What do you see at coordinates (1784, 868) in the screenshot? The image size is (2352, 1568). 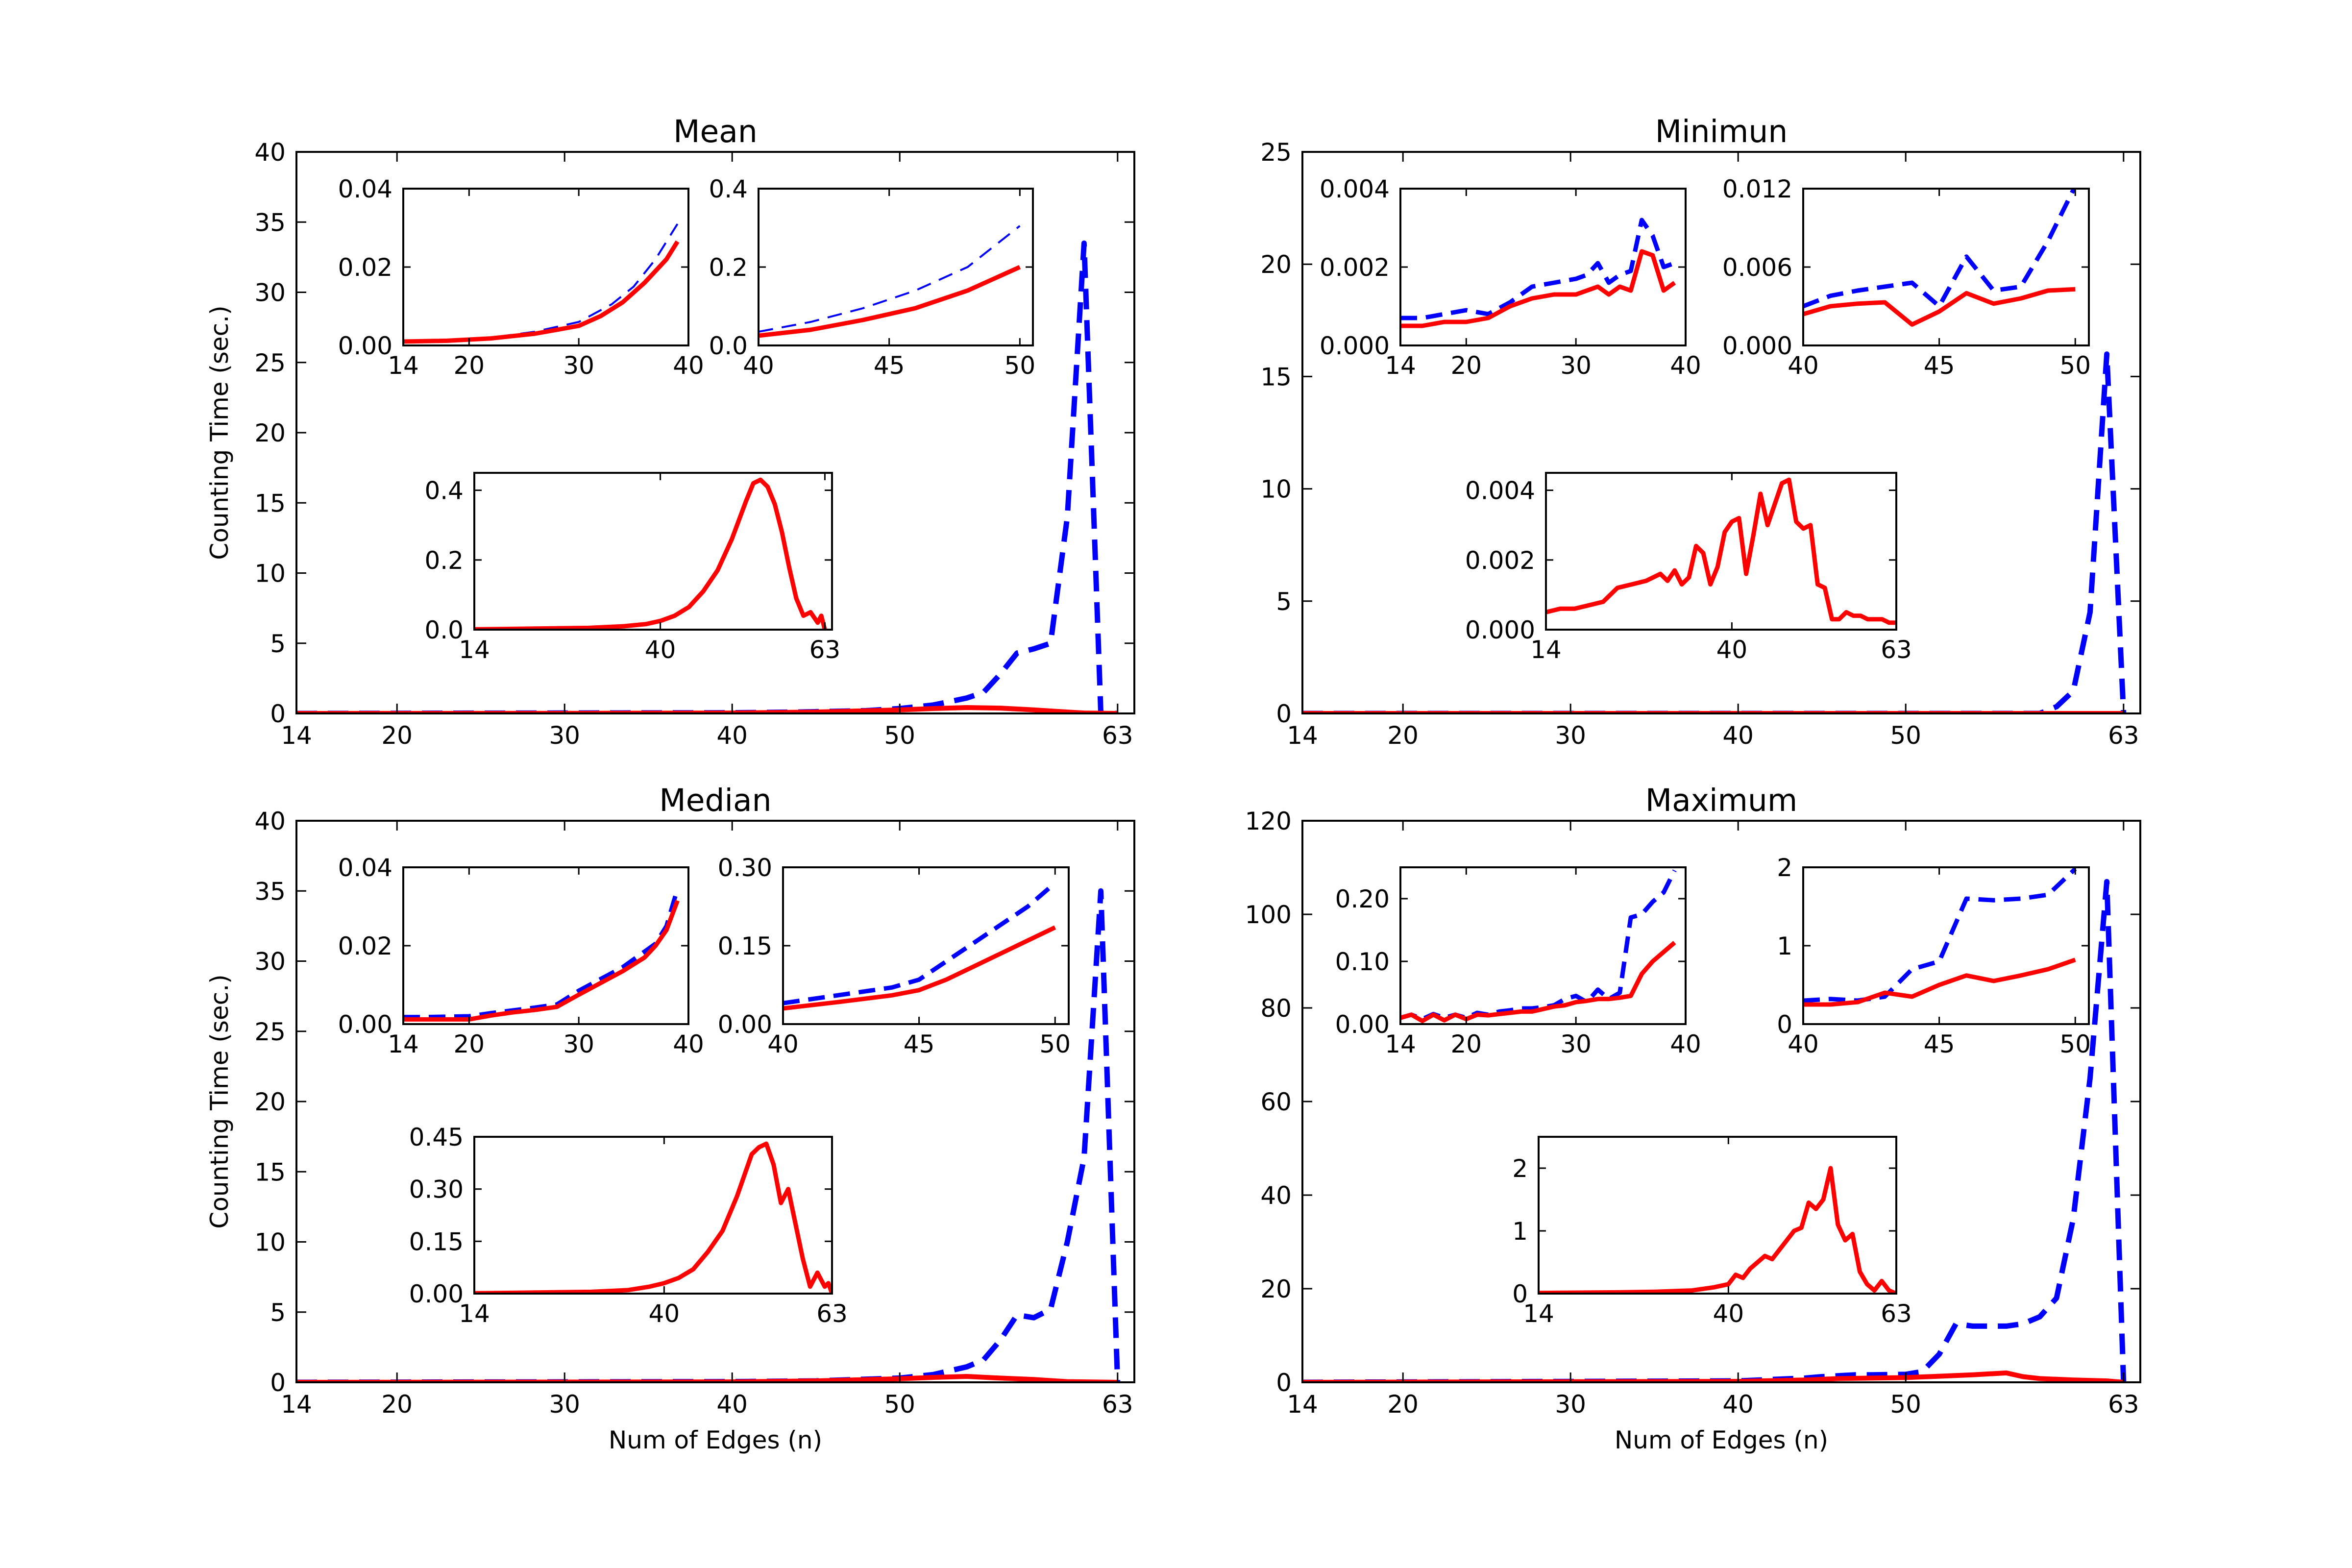 I see `y-tick-label: 2` at bounding box center [1784, 868].